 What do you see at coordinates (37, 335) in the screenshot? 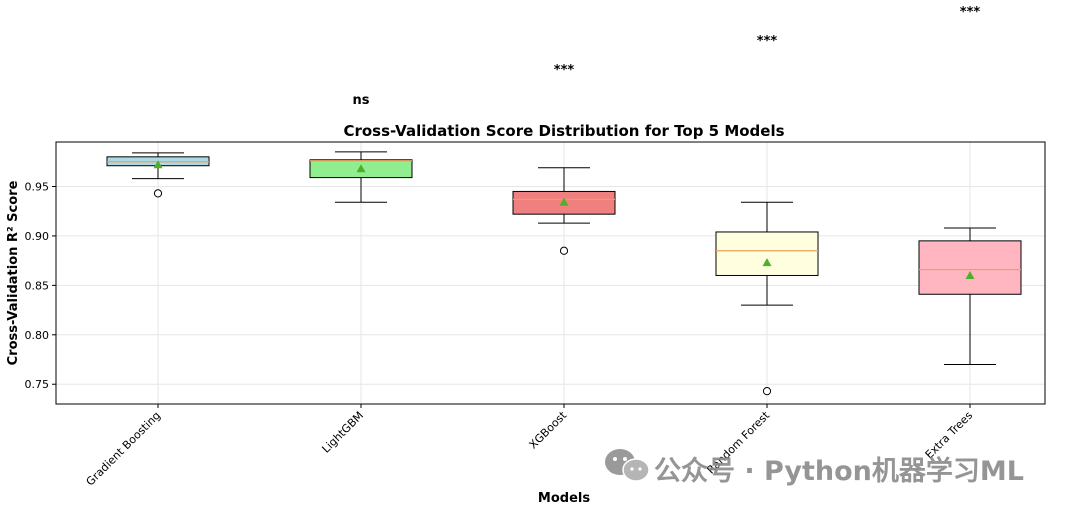
I see `y-tick-label: 0.80` at bounding box center [37, 335].